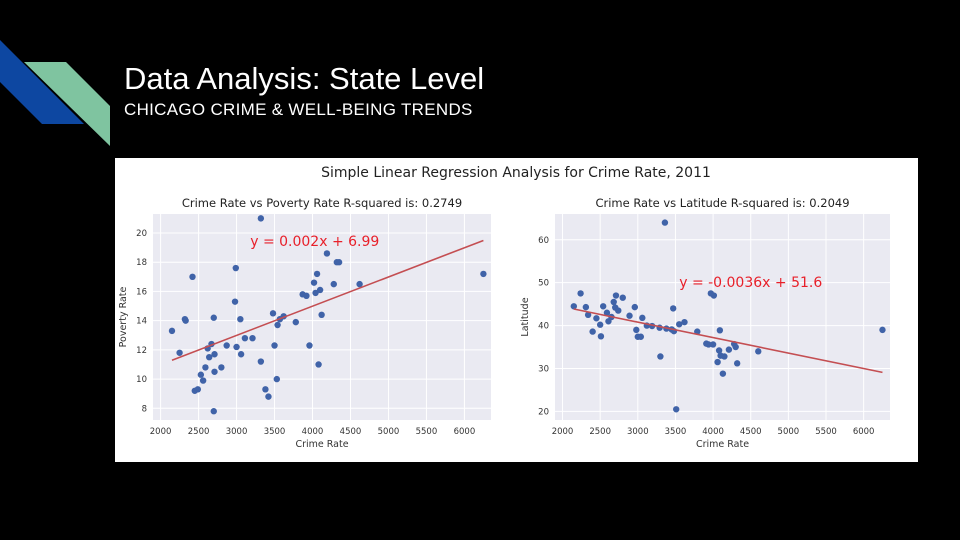 The width and height of the screenshot is (960, 540). I want to click on y-tick-label: 14, so click(141, 322).